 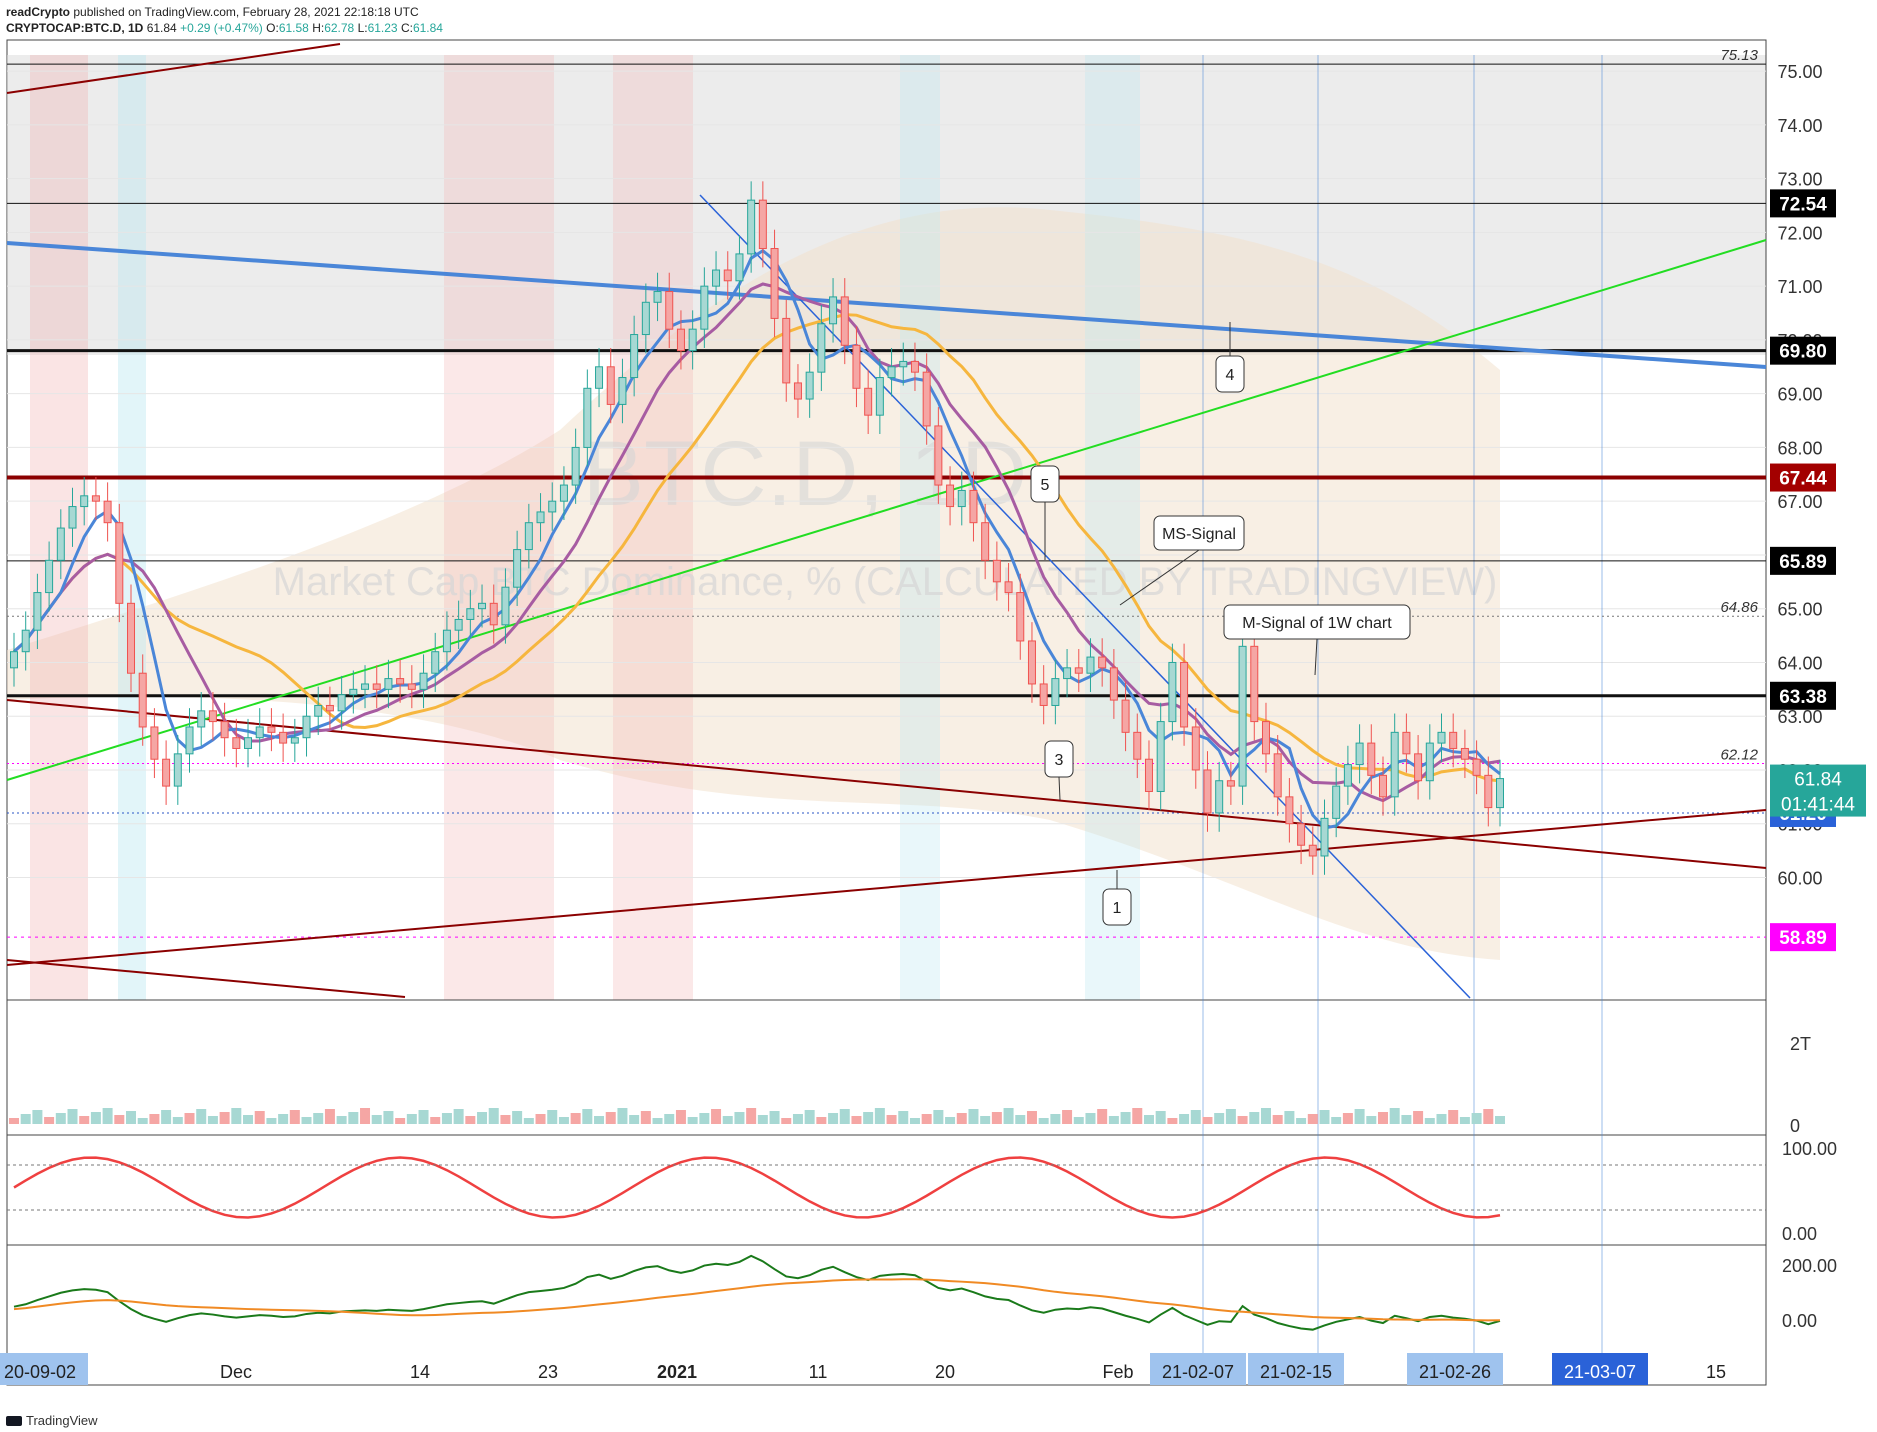 What do you see at coordinates (293, 28) in the screenshot?
I see `open-value: 61.58` at bounding box center [293, 28].